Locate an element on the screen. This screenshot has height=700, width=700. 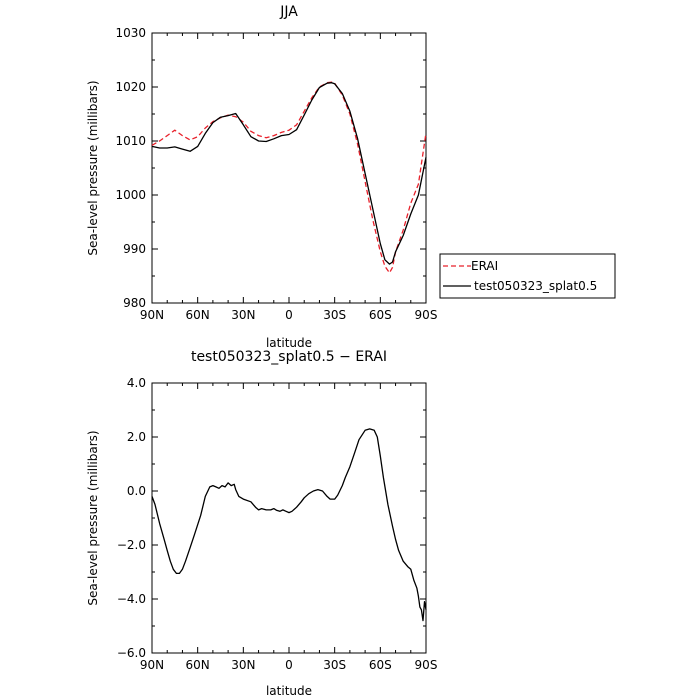
legend: ERAI test050323_splat0.5 is located at coordinates (527, 276).